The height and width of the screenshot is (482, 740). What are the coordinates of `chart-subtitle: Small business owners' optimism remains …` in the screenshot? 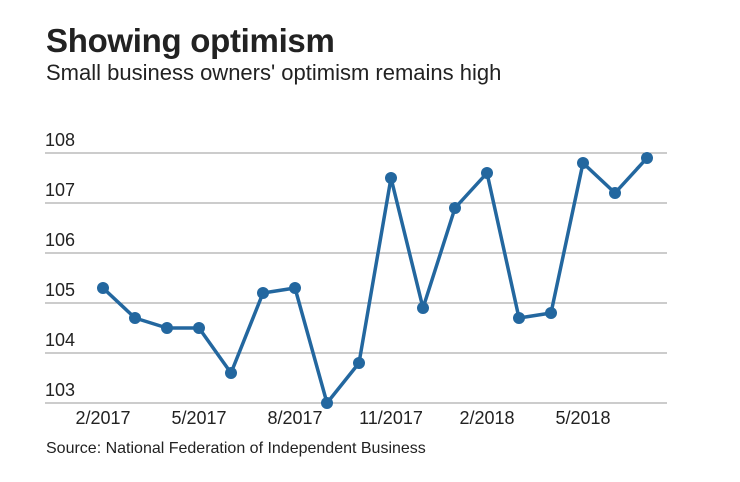 It's located at (274, 72).